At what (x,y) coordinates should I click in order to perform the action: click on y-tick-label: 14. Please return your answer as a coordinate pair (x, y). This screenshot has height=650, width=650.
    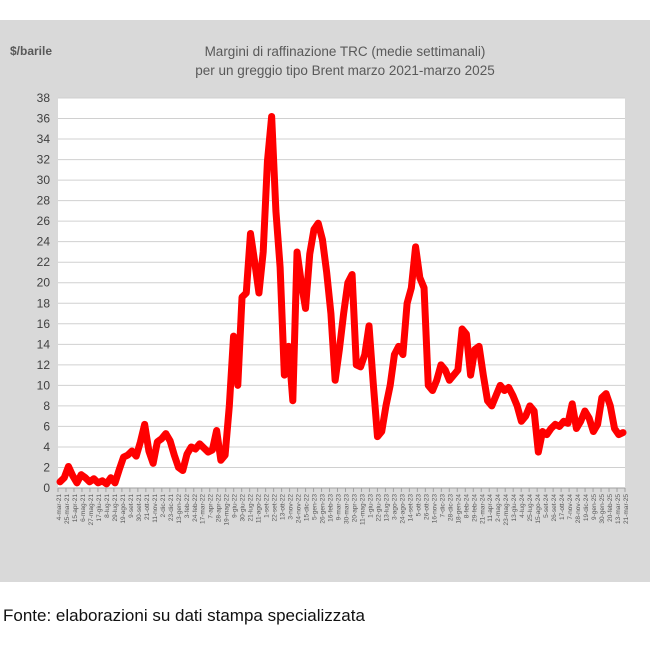
    Looking at the image, I should click on (44, 344).